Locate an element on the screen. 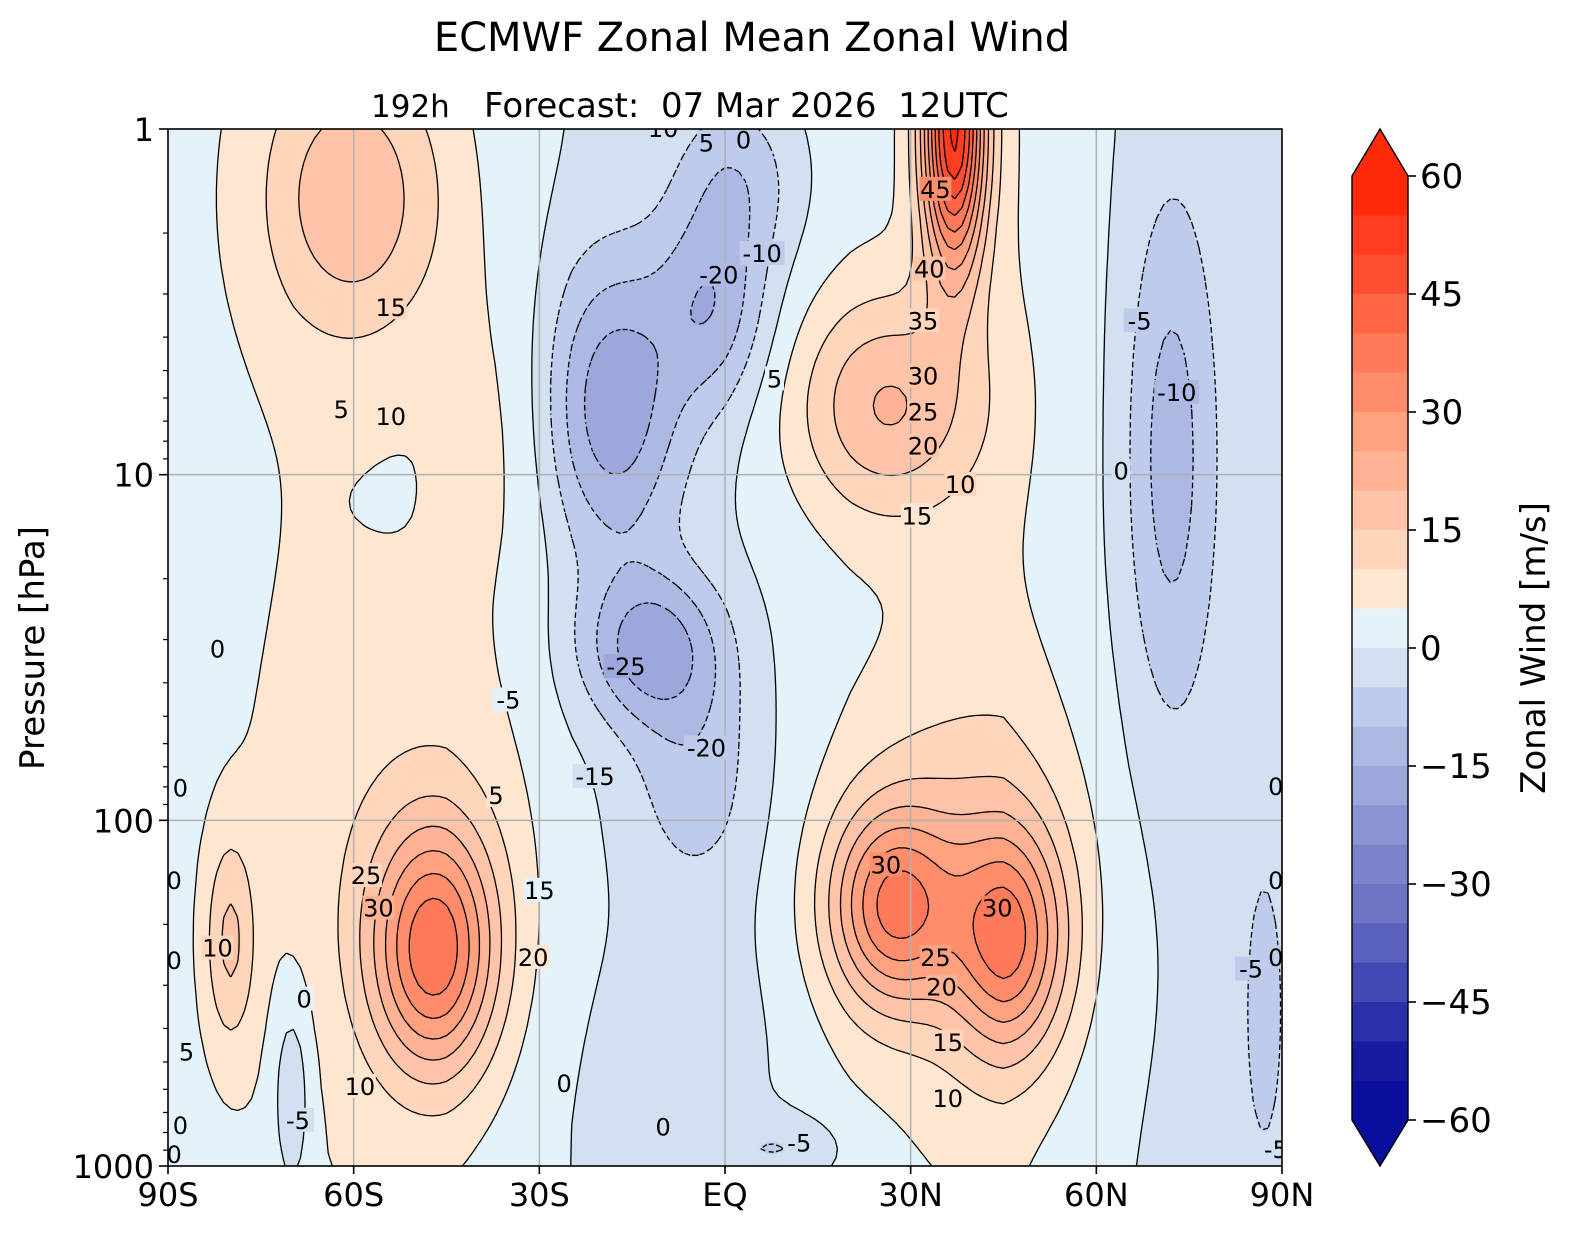 The image size is (1572, 1235). forecast-hour: 192h is located at coordinates (410, 107).